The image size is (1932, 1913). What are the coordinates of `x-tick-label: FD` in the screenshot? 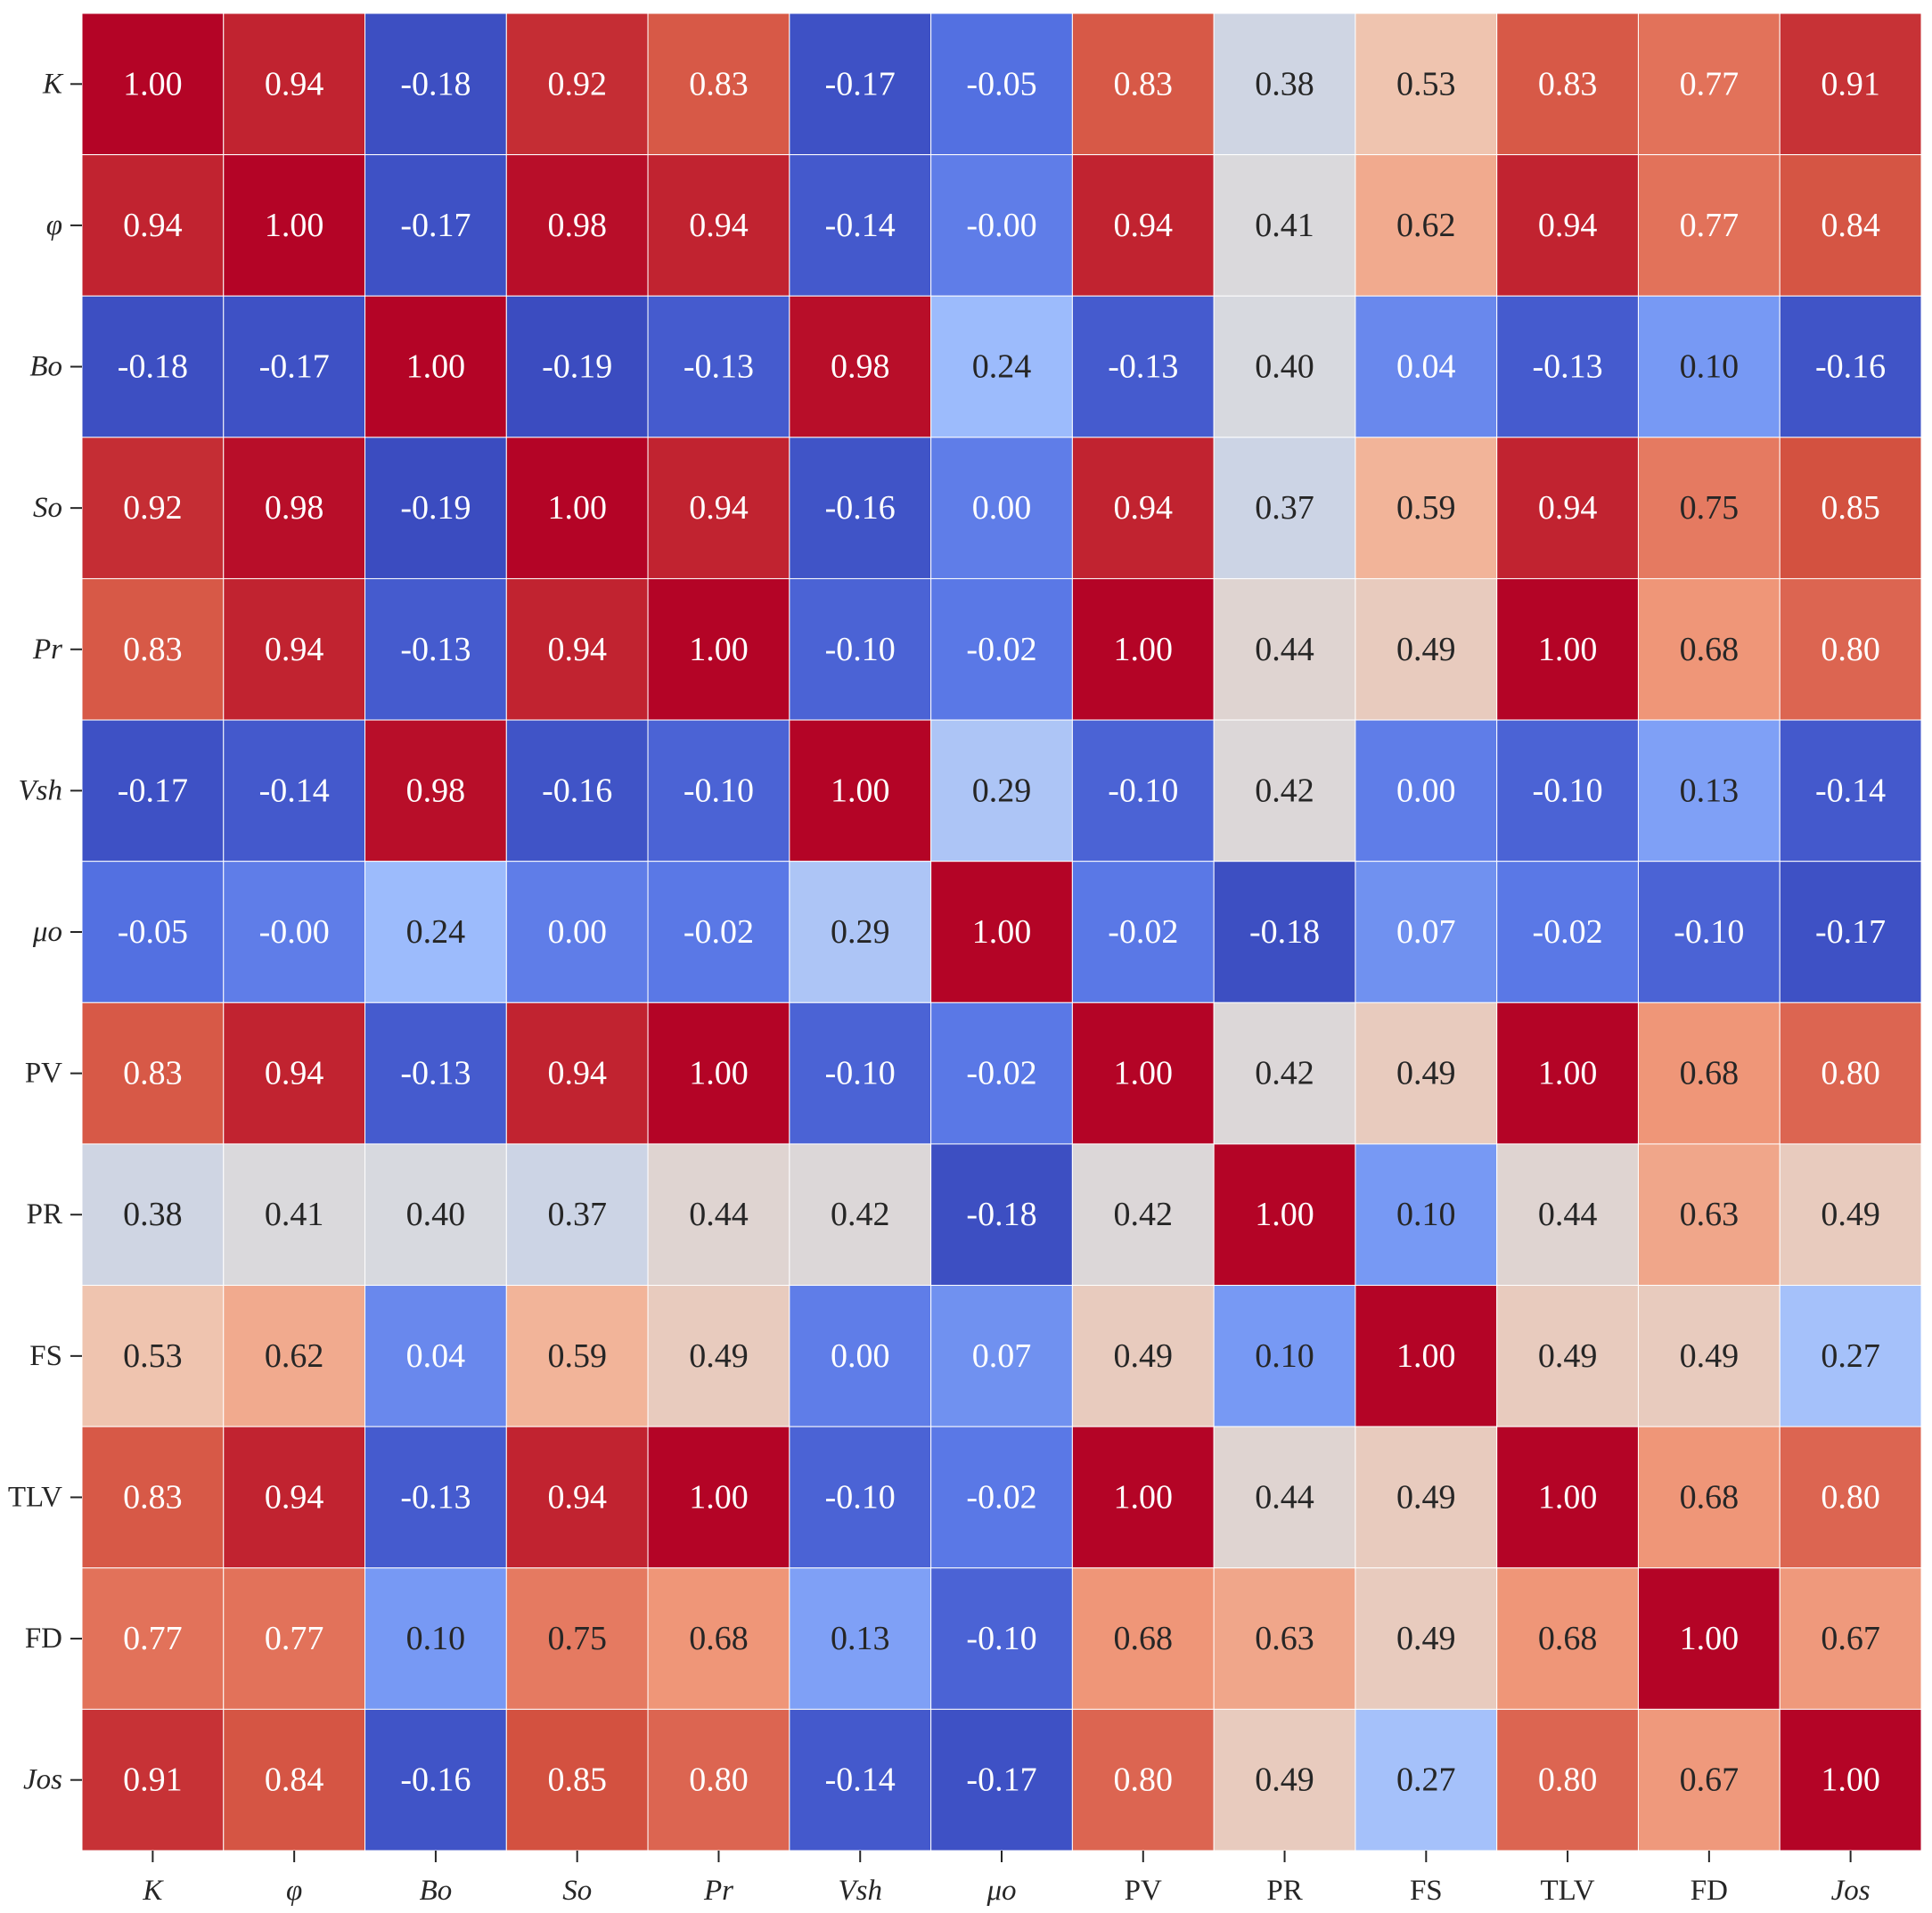 It's located at (1709, 1891).